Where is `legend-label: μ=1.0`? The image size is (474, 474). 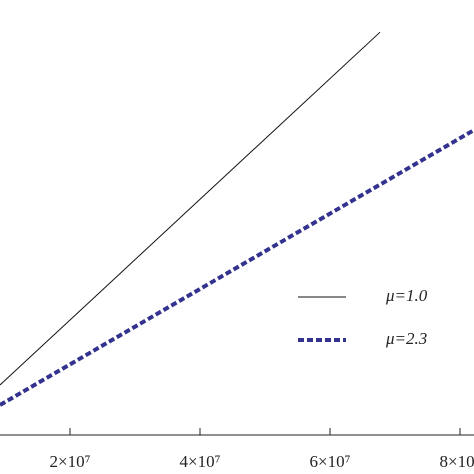
legend-label: μ=1.0 is located at coordinates (406, 295).